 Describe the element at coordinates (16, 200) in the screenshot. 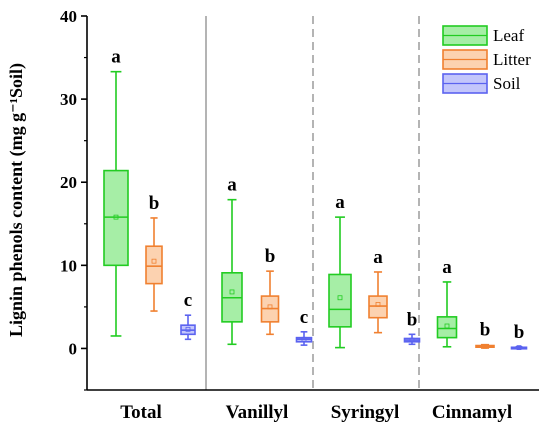

I see `y-axis-title: Lignin phenols content (mg g⁻¹Soil)` at that location.